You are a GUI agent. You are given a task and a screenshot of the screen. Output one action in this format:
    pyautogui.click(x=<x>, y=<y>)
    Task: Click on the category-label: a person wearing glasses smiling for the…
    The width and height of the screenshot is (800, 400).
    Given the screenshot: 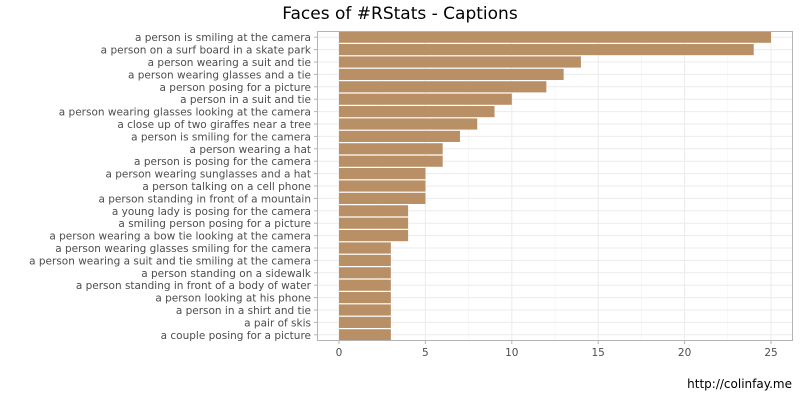 What is the action you would take?
    pyautogui.click(x=183, y=249)
    